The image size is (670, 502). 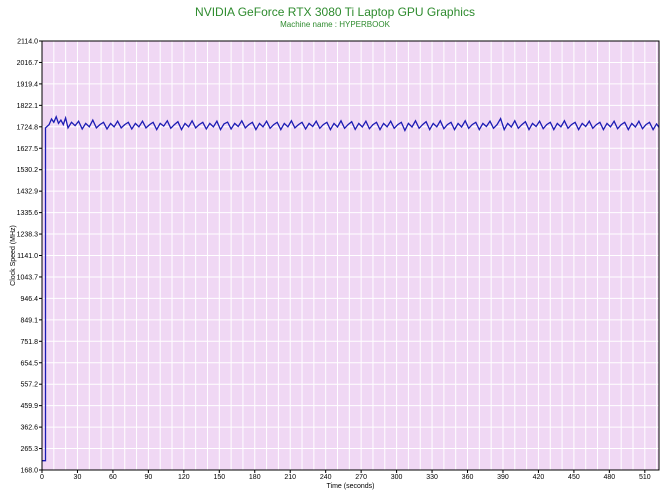 What do you see at coordinates (29, 385) in the screenshot?
I see `y-tick-label: 557.2` at bounding box center [29, 385].